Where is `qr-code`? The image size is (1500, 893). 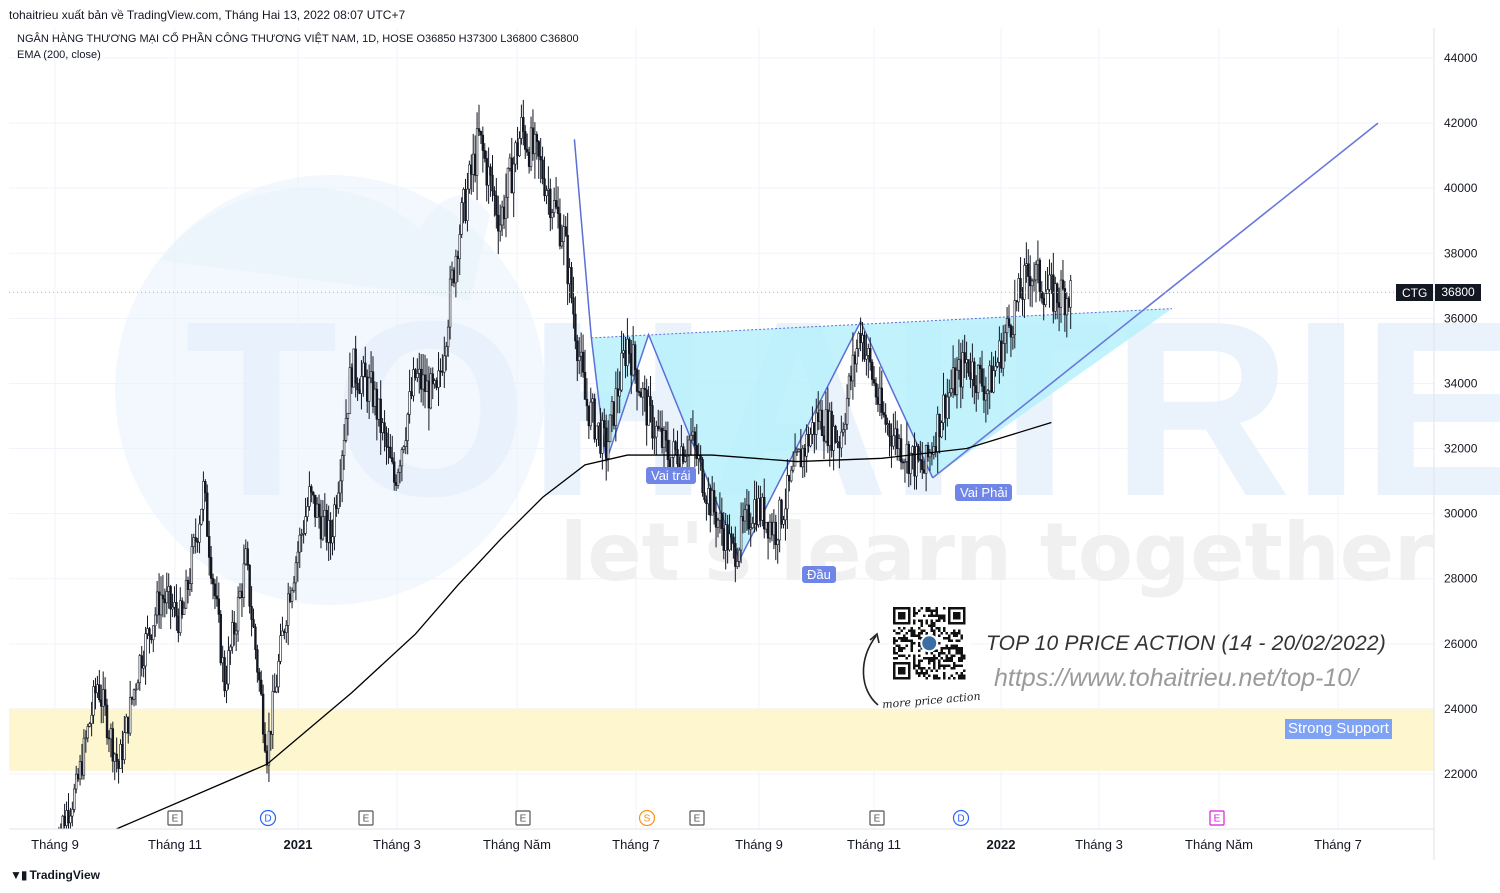
qr-code is located at coordinates (929, 643).